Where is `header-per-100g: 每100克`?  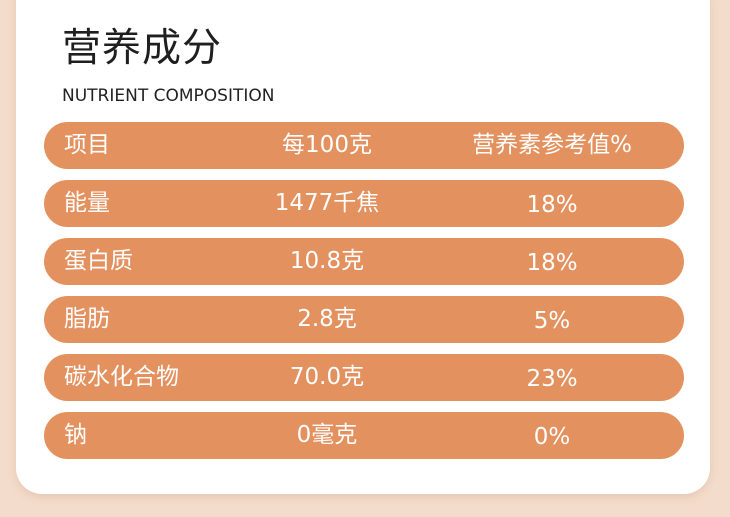 header-per-100g: 每100克 is located at coordinates (327, 145).